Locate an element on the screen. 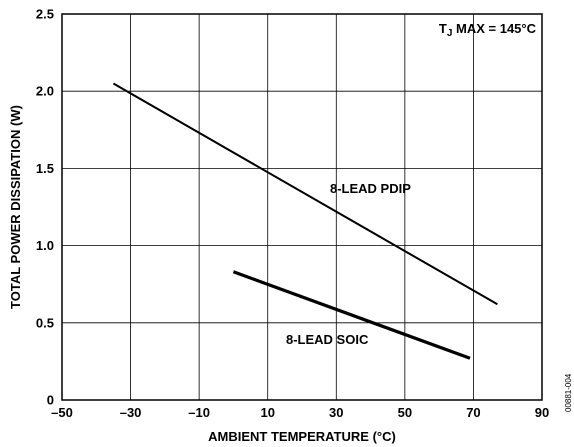 The height and width of the screenshot is (447, 574). x-tick-label: 10 is located at coordinates (267, 412).